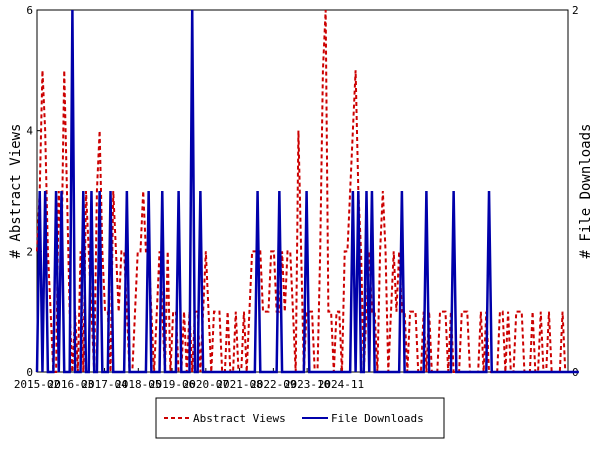 The width and height of the screenshot is (600, 450). I want to click on x-tick-label: 2015-02, so click(37, 384).